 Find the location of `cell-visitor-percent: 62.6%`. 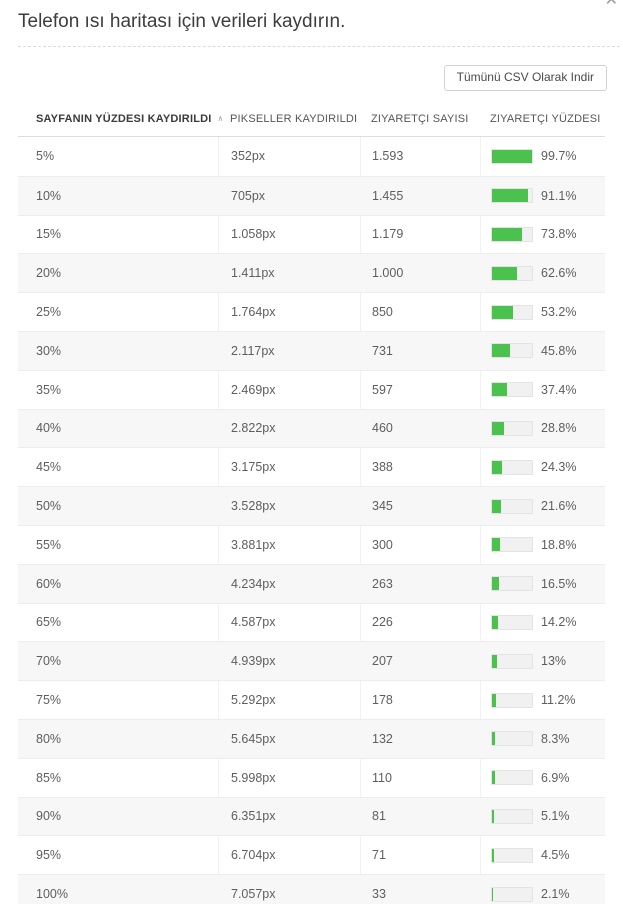

cell-visitor-percent: 62.6% is located at coordinates (542, 273).